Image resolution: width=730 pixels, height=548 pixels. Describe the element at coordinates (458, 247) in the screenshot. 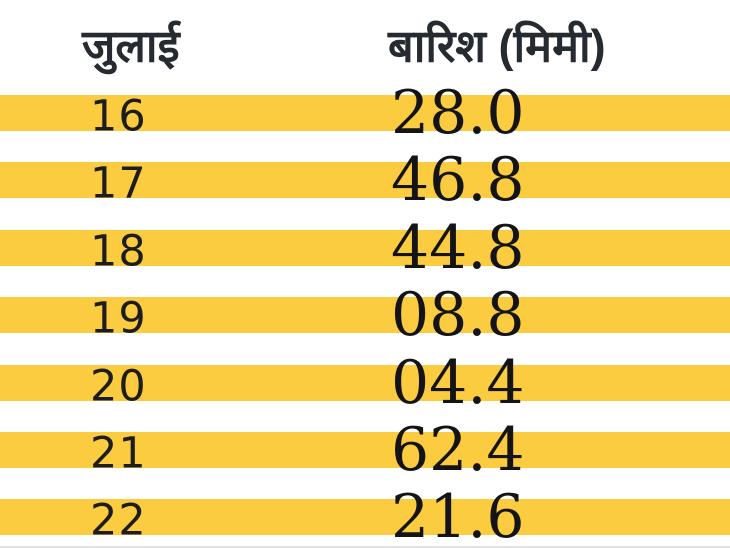

I see `rainfall-cell: 44.8` at that location.